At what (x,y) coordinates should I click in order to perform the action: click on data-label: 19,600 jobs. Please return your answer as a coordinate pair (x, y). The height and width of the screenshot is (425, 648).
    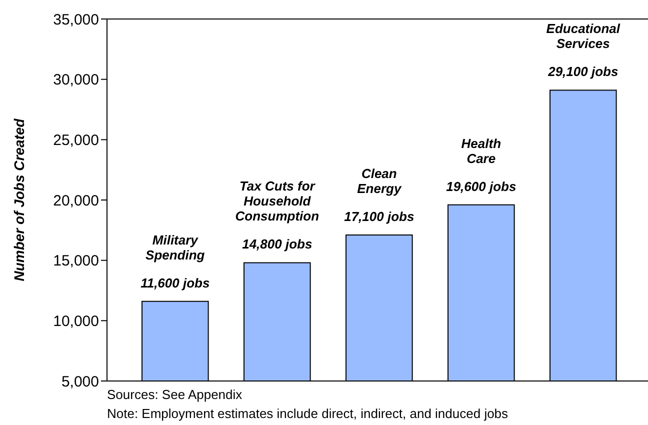
    Looking at the image, I should click on (481, 186).